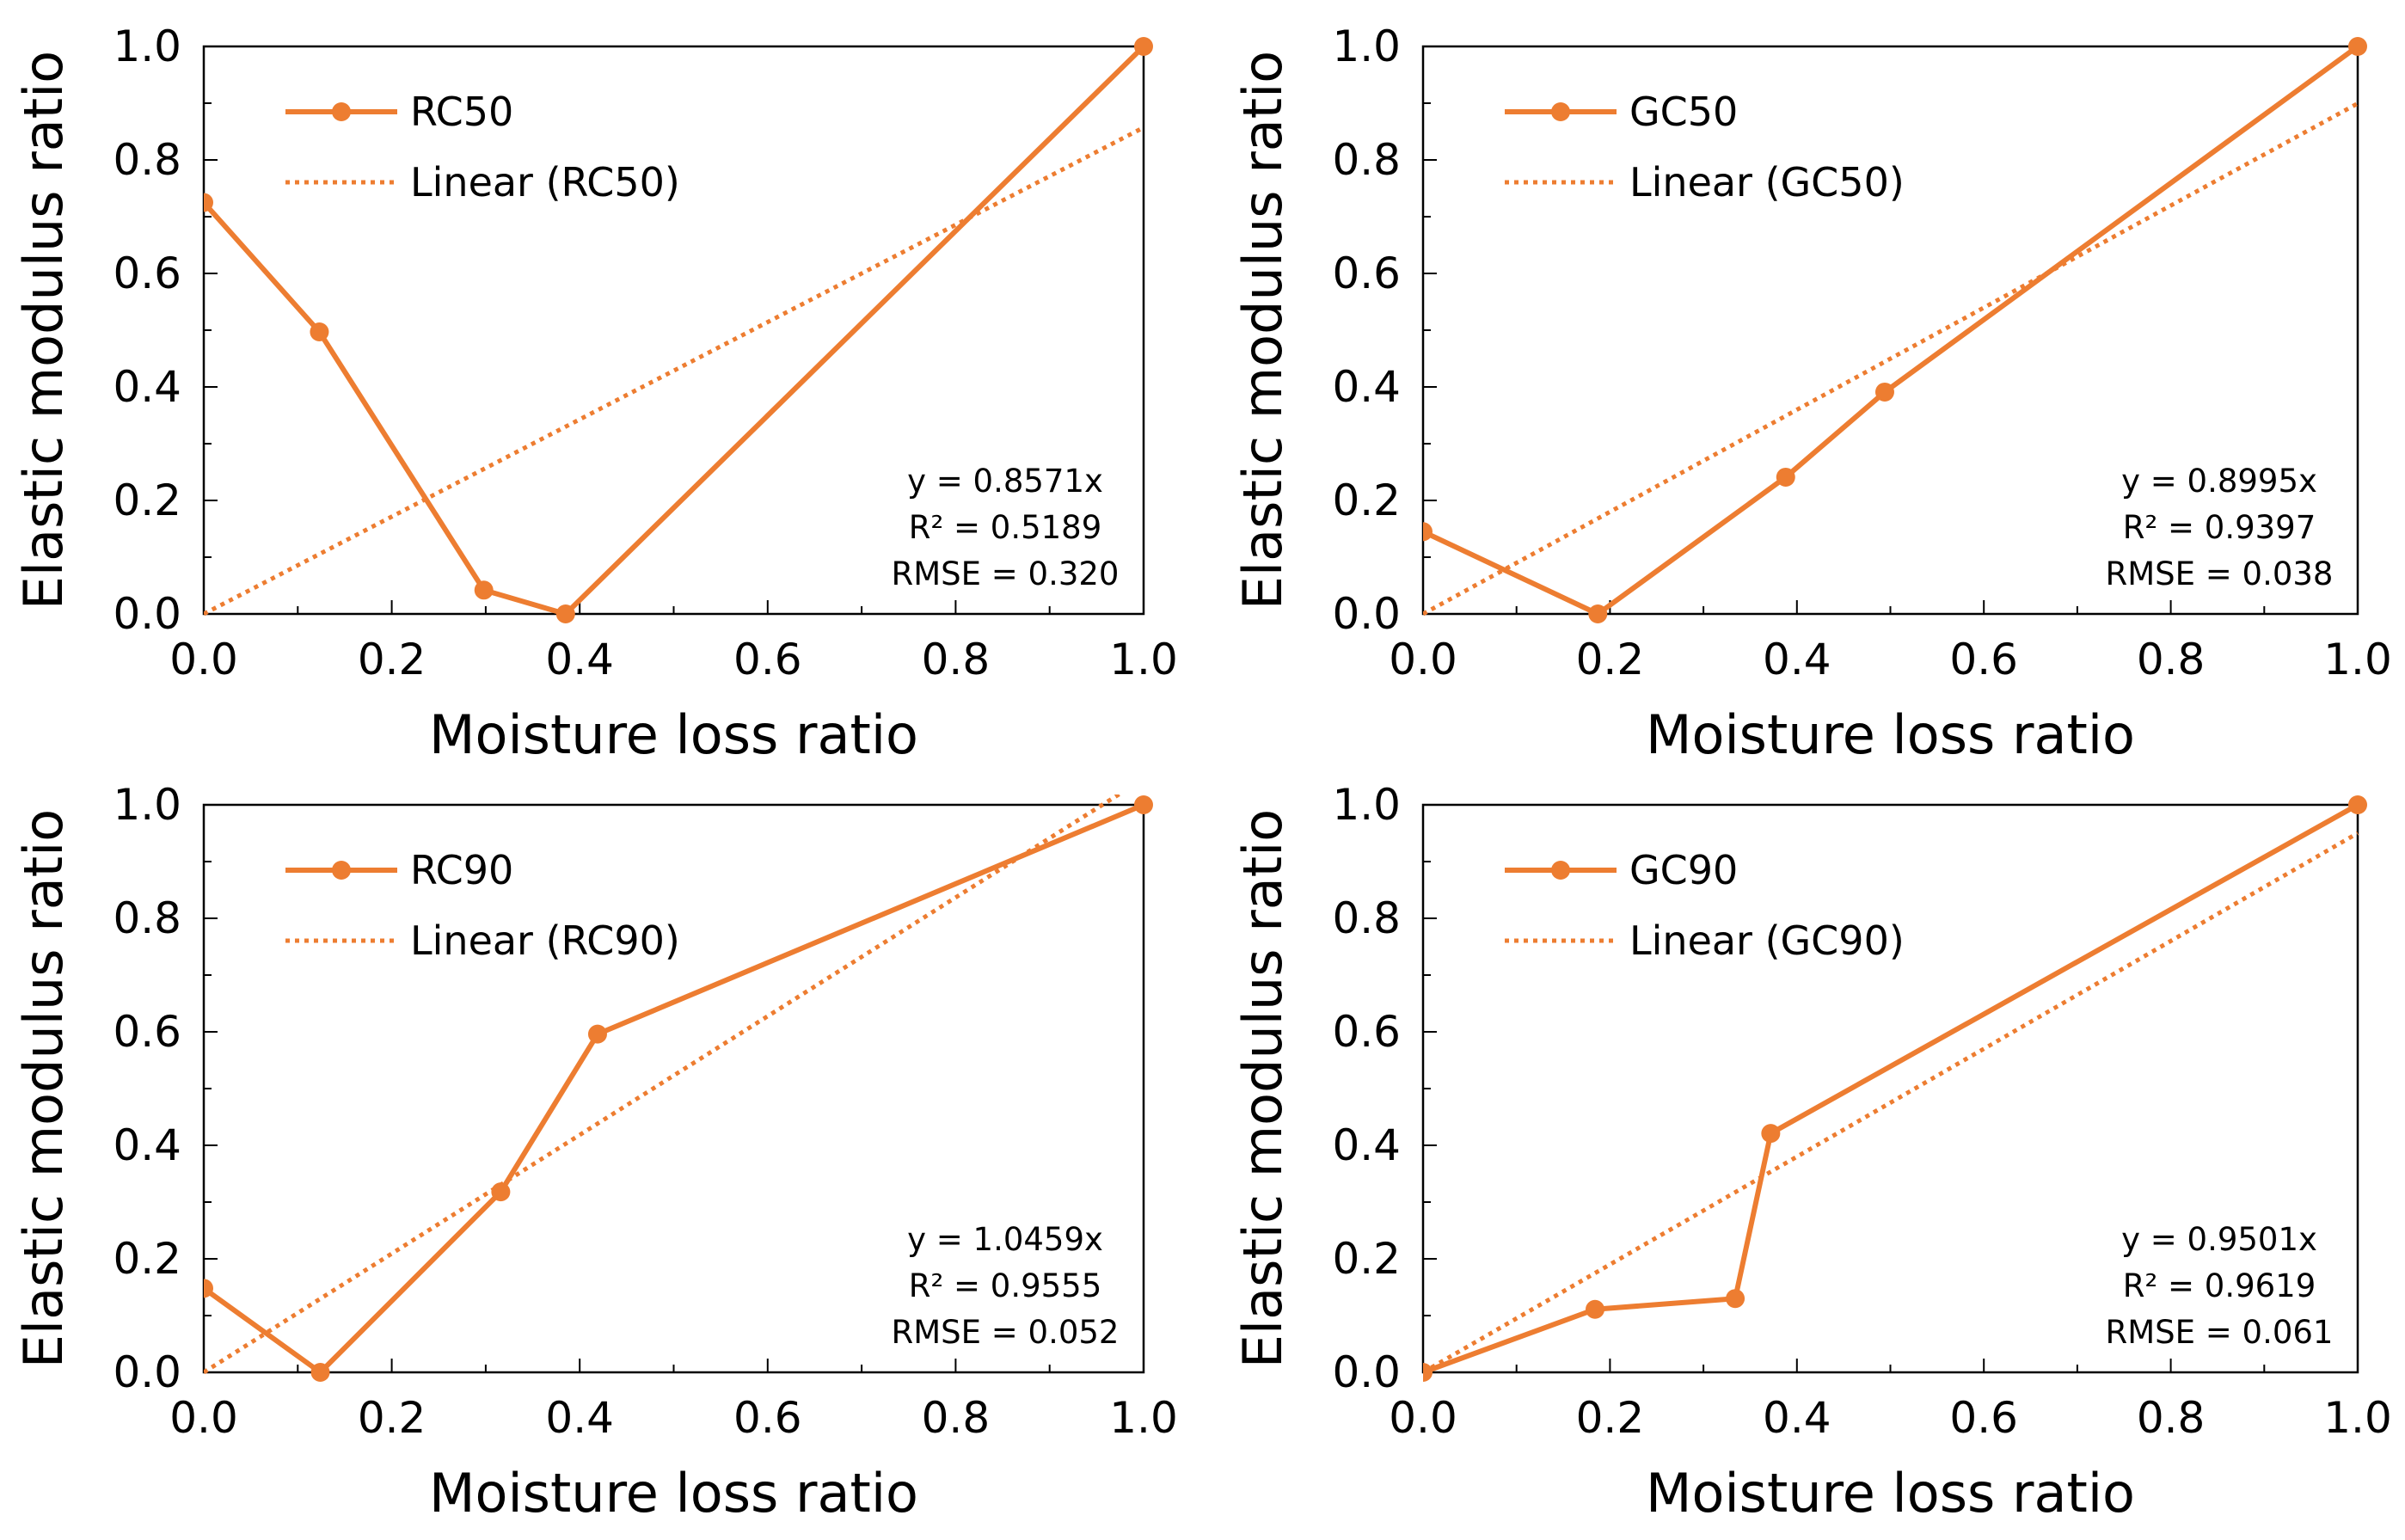 The height and width of the screenshot is (1540, 2405). What do you see at coordinates (1683, 112) in the screenshot?
I see `legend-series-label: GC50` at bounding box center [1683, 112].